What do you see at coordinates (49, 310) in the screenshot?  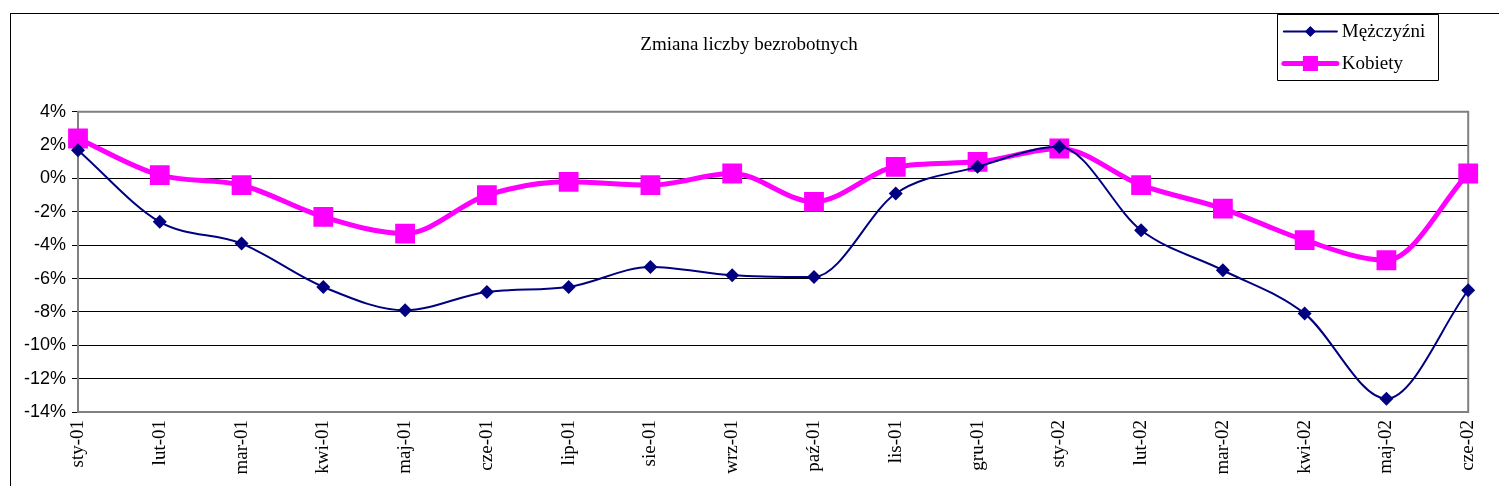 I see `y-tick-label: -8%` at bounding box center [49, 310].